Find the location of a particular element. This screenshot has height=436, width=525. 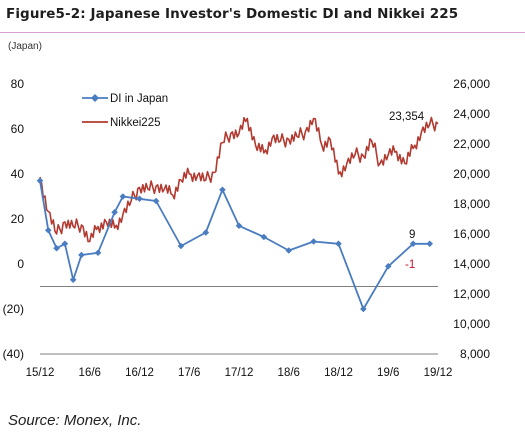

annotation-di-second-last: -1 is located at coordinates (410, 265).